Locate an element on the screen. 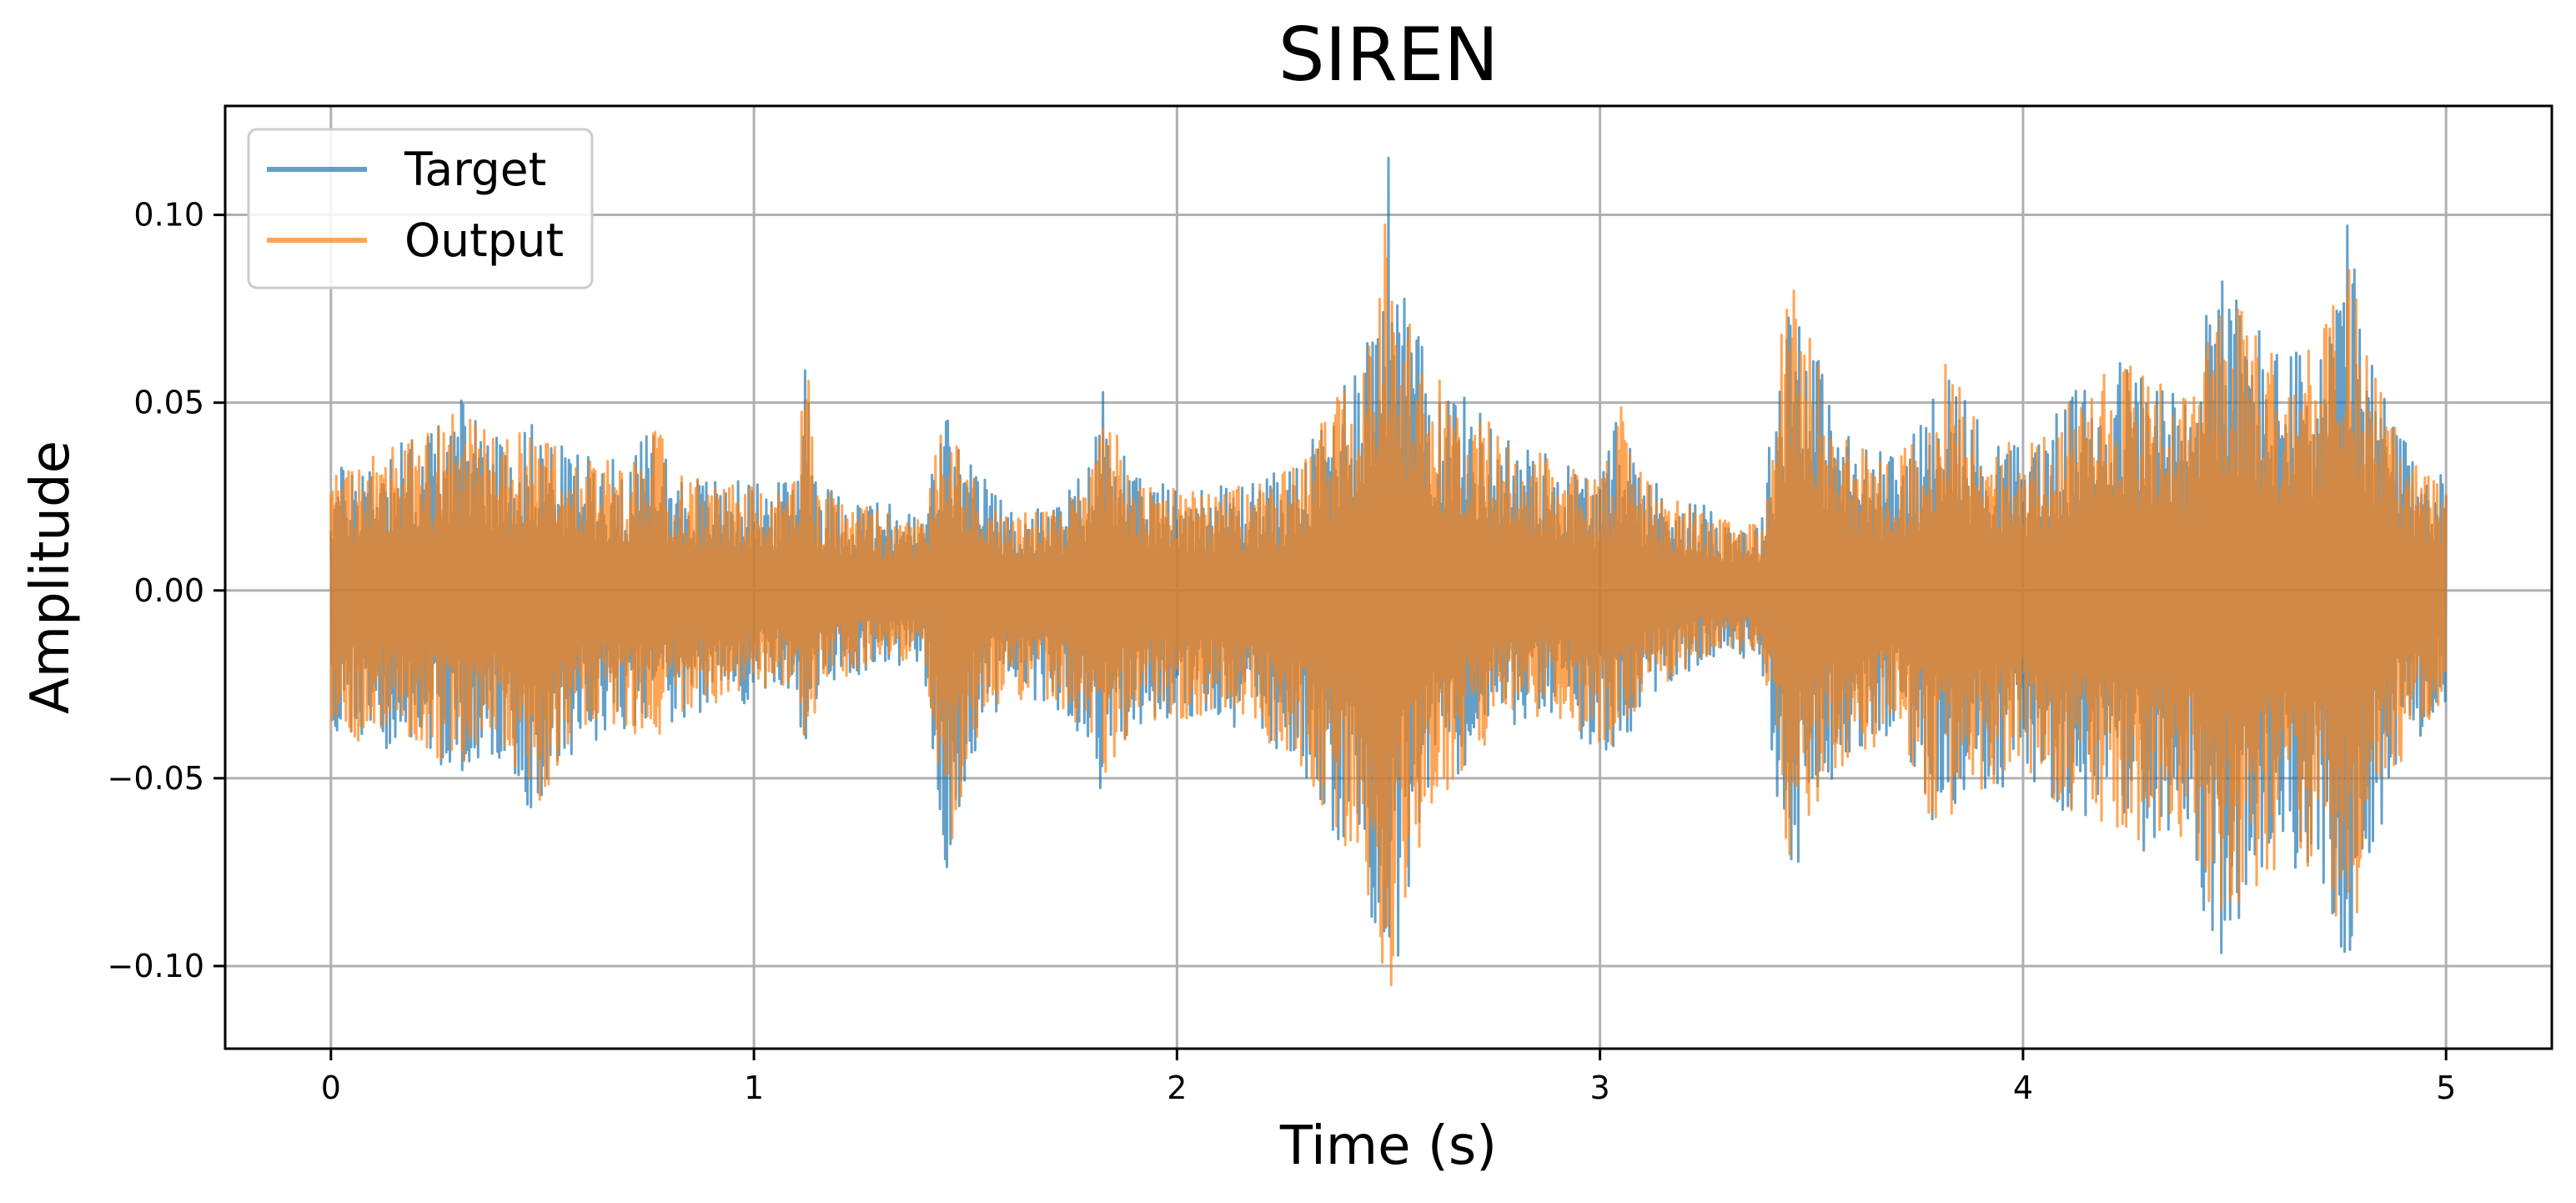 This screenshot has height=1203, width=2576. x-tick-label: 4 is located at coordinates (2023, 1088).